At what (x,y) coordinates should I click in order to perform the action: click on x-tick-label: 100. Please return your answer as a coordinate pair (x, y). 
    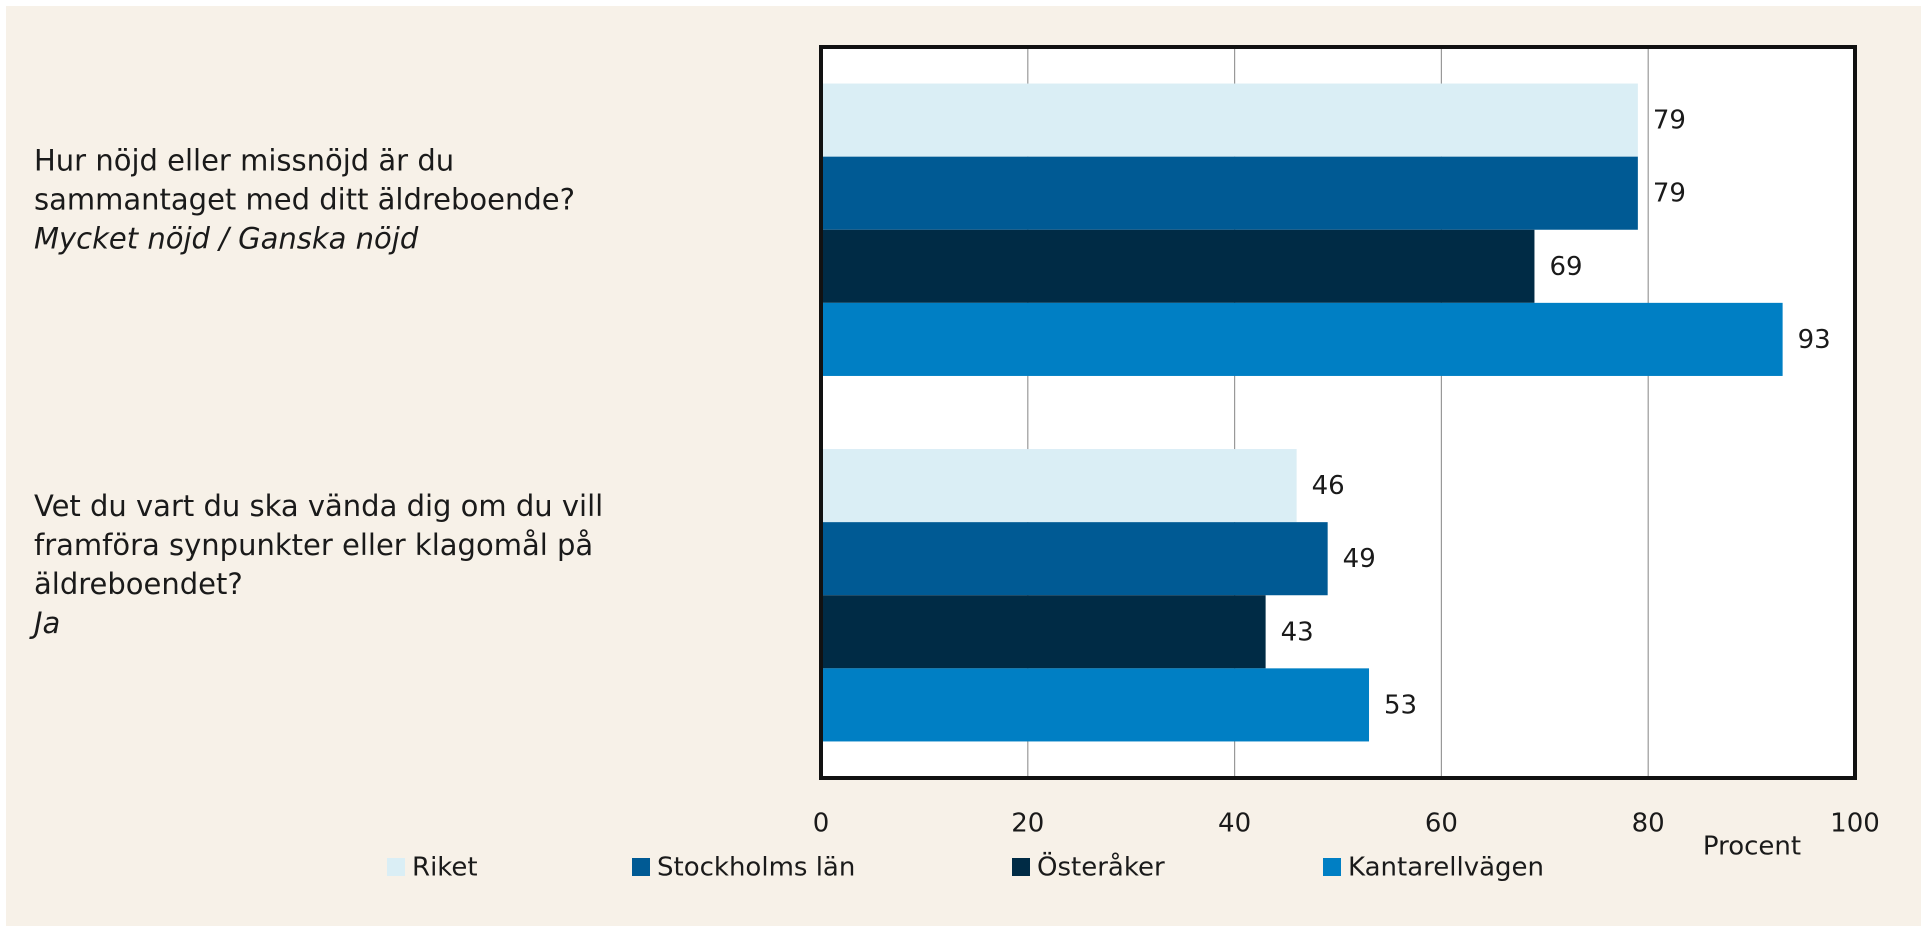
    Looking at the image, I should click on (1855, 824).